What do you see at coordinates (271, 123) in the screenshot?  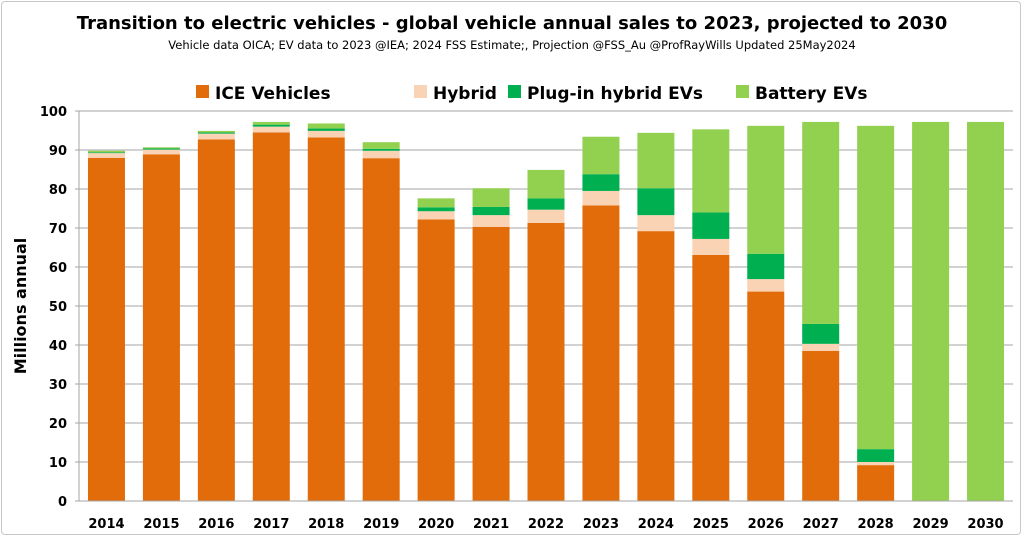 I see `bar-battery-evs-2017` at bounding box center [271, 123].